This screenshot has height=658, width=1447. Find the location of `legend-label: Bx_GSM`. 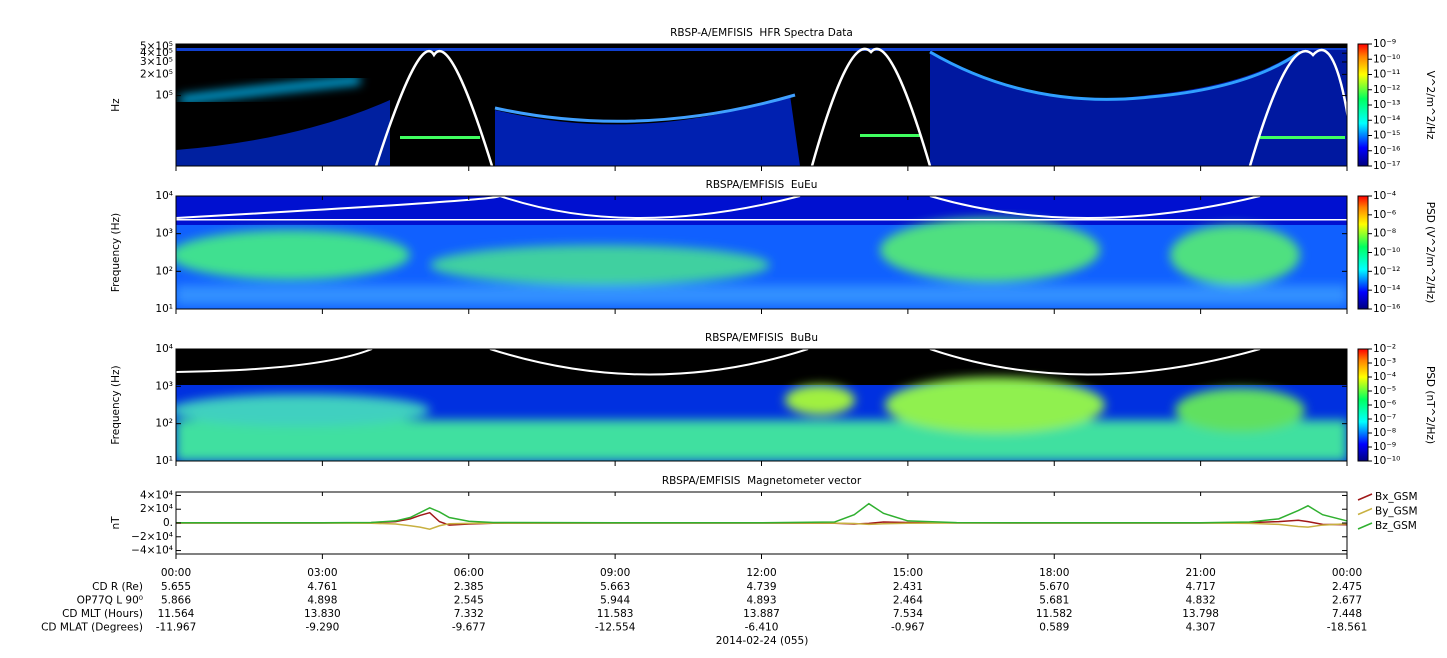

legend-label: Bx_GSM is located at coordinates (1396, 497).